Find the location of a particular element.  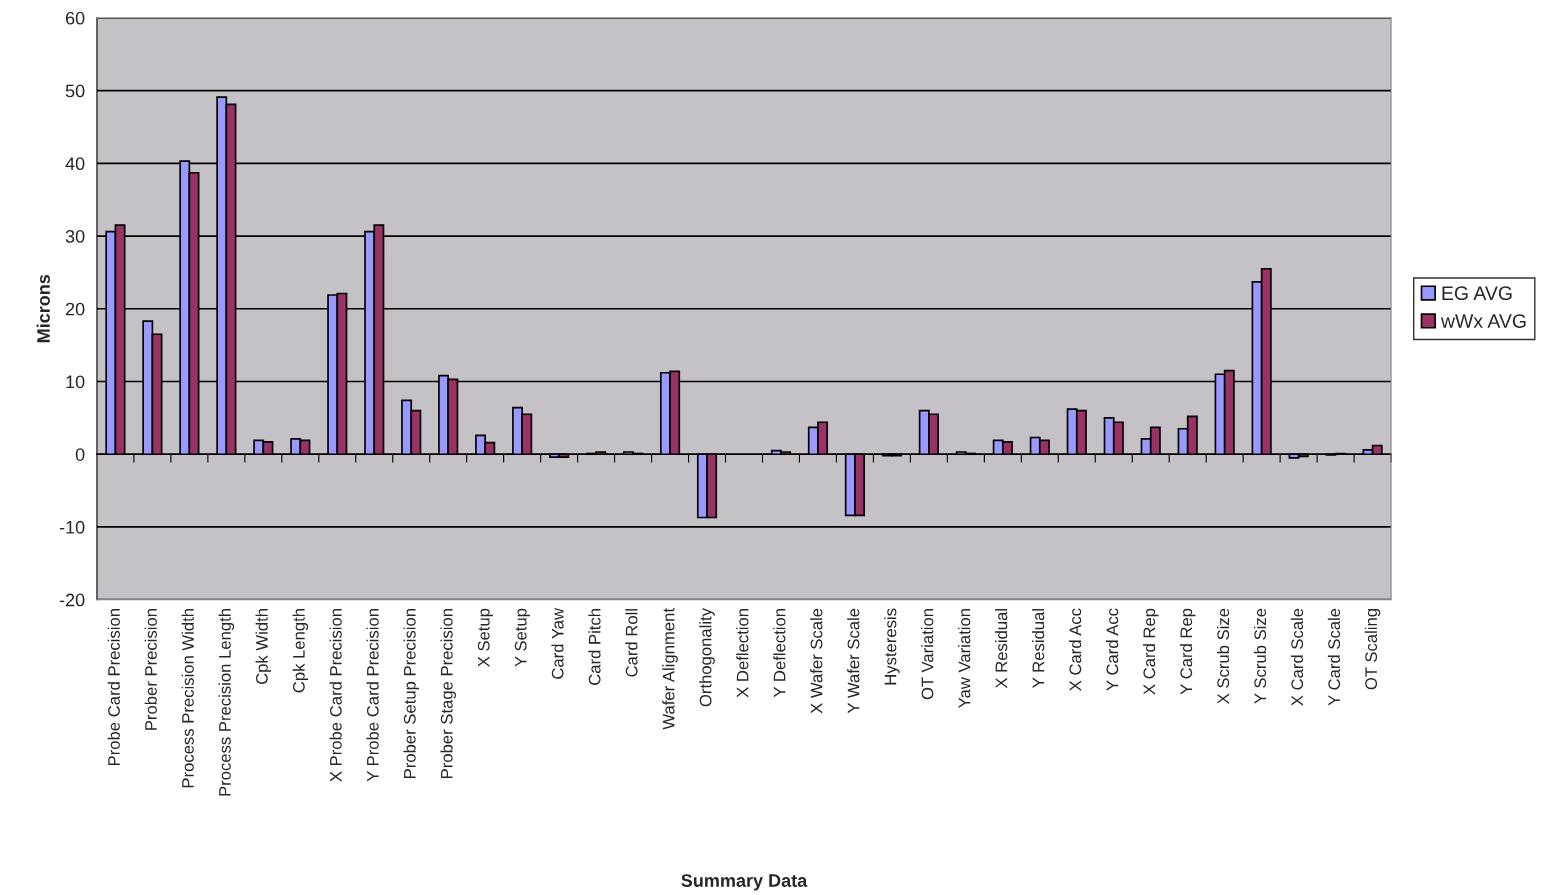

x-tick-label: X Card Rep is located at coordinates (1150, 651).